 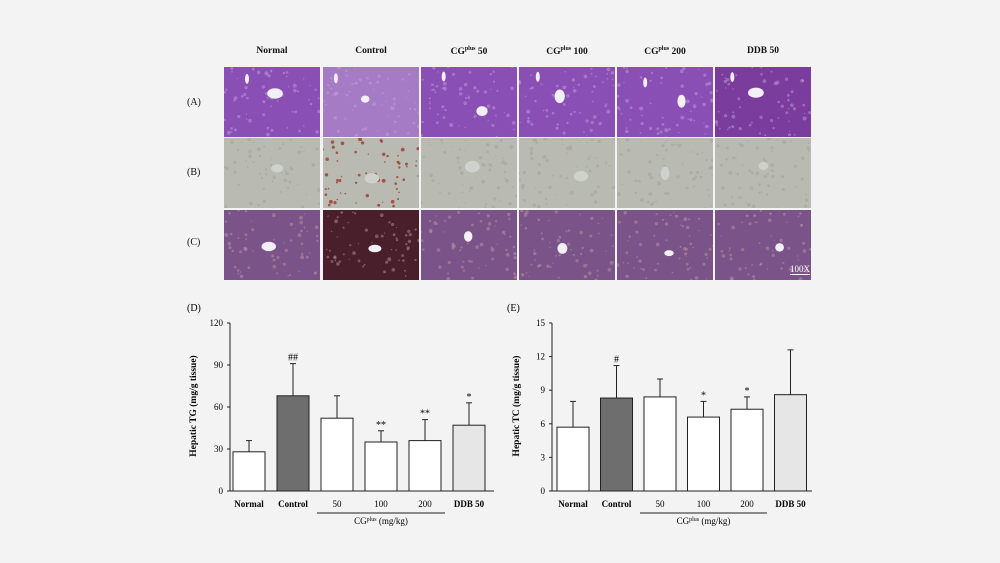 What do you see at coordinates (194, 308) in the screenshot?
I see `panel-label-d: (D)` at bounding box center [194, 308].